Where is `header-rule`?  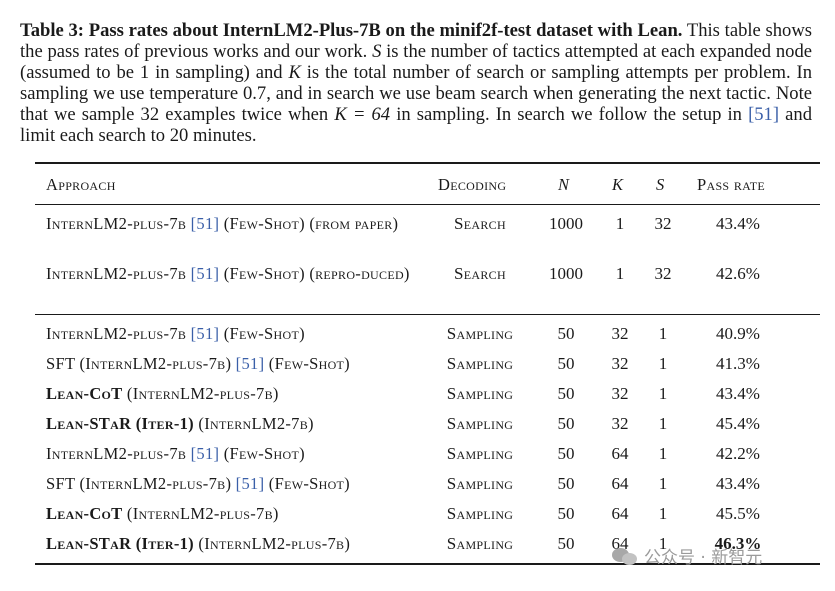 header-rule is located at coordinates (427, 204).